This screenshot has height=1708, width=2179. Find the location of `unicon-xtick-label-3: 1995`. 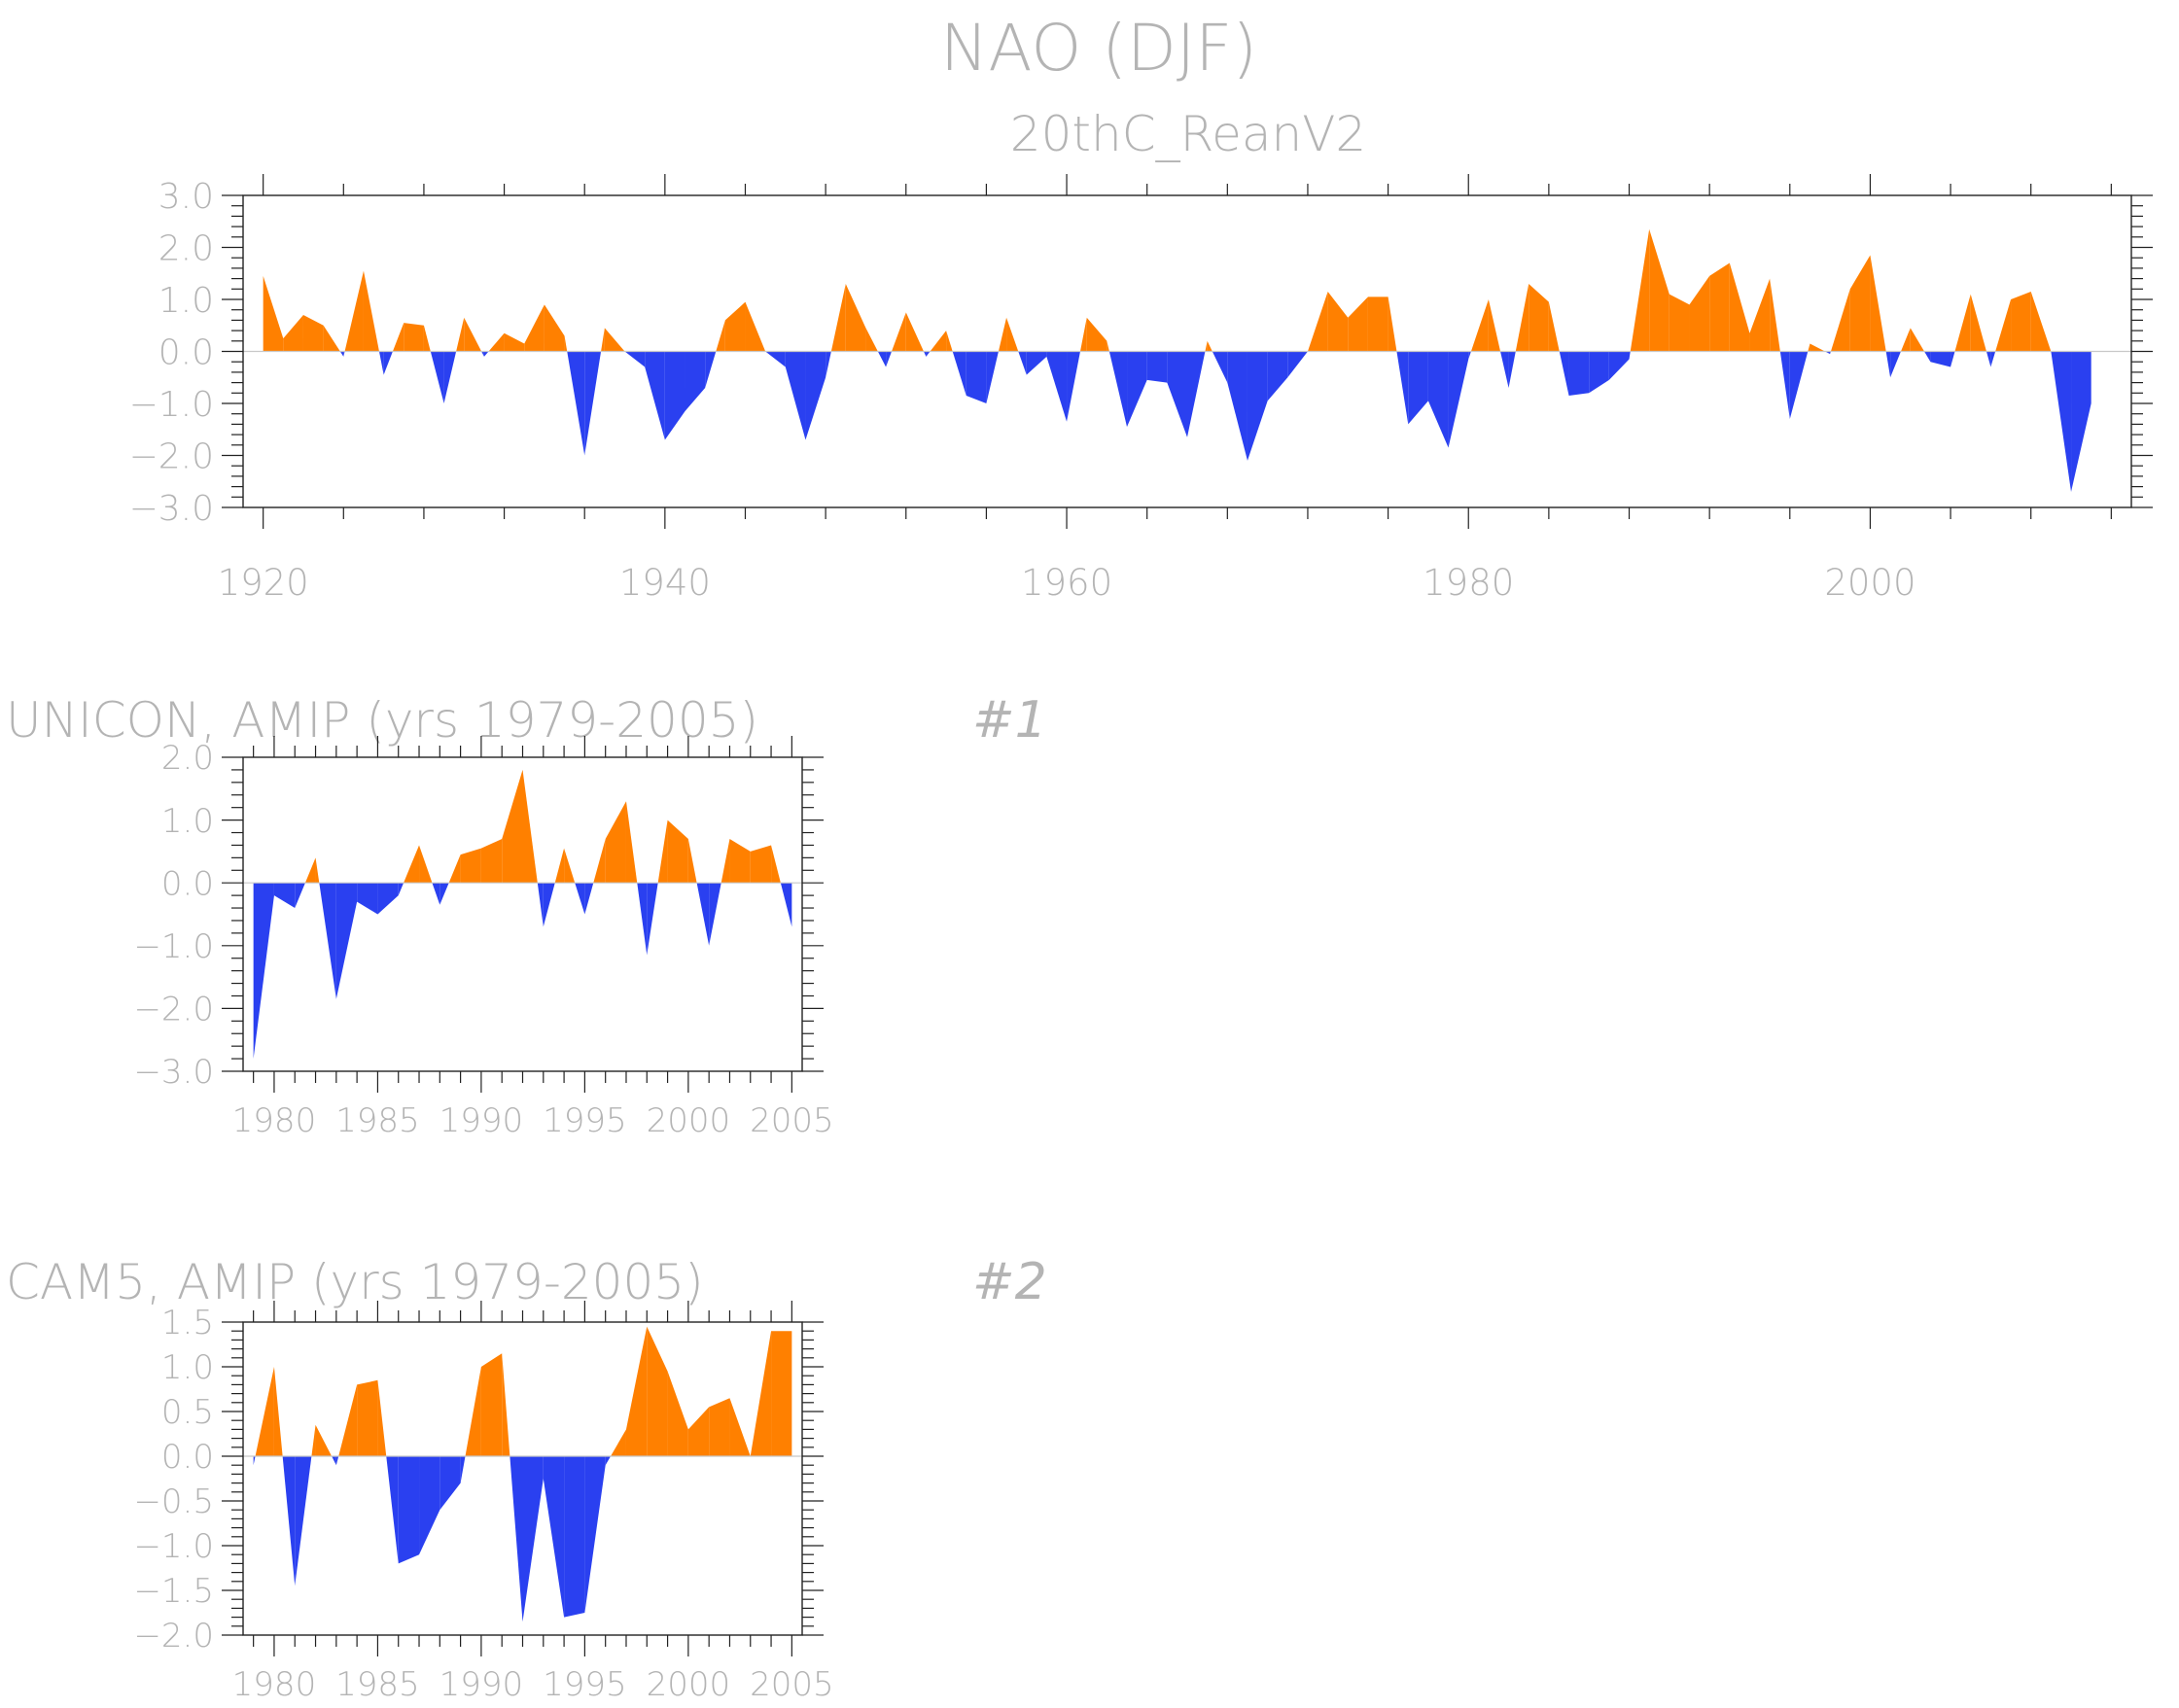

unicon-xtick-label-3: 1995 is located at coordinates (585, 1120).